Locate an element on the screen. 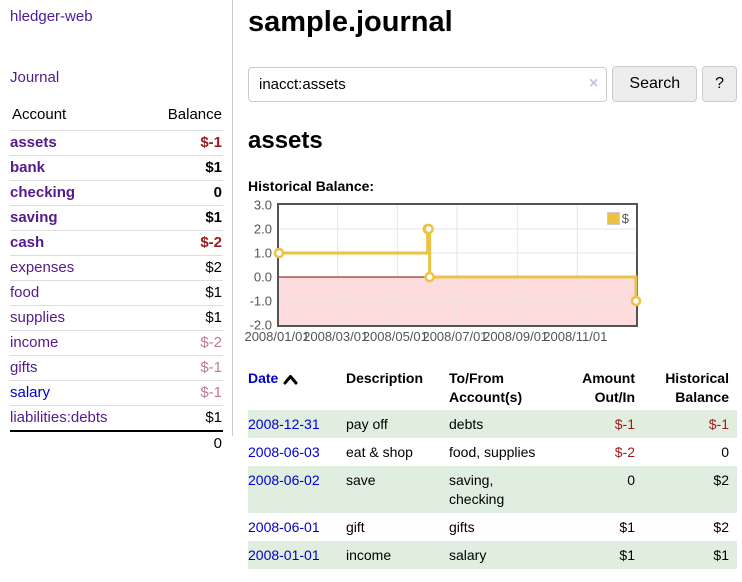  transaction-description: gift is located at coordinates (355, 527).